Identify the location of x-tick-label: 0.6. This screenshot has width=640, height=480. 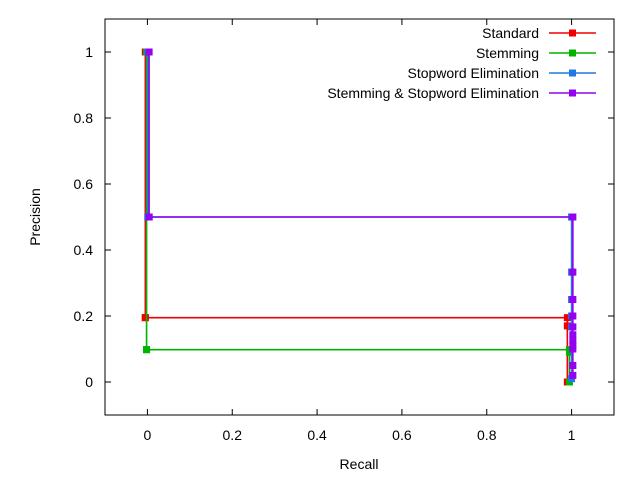
(402, 435).